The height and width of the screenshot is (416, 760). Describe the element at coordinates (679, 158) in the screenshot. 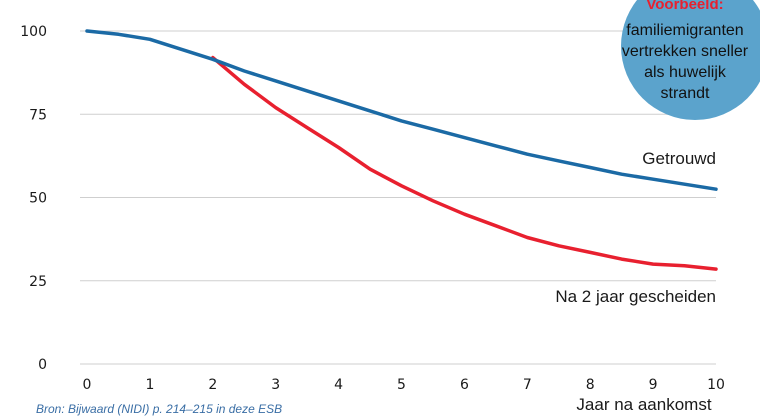

I see `series-label-getrouwd: Getrouwd` at that location.